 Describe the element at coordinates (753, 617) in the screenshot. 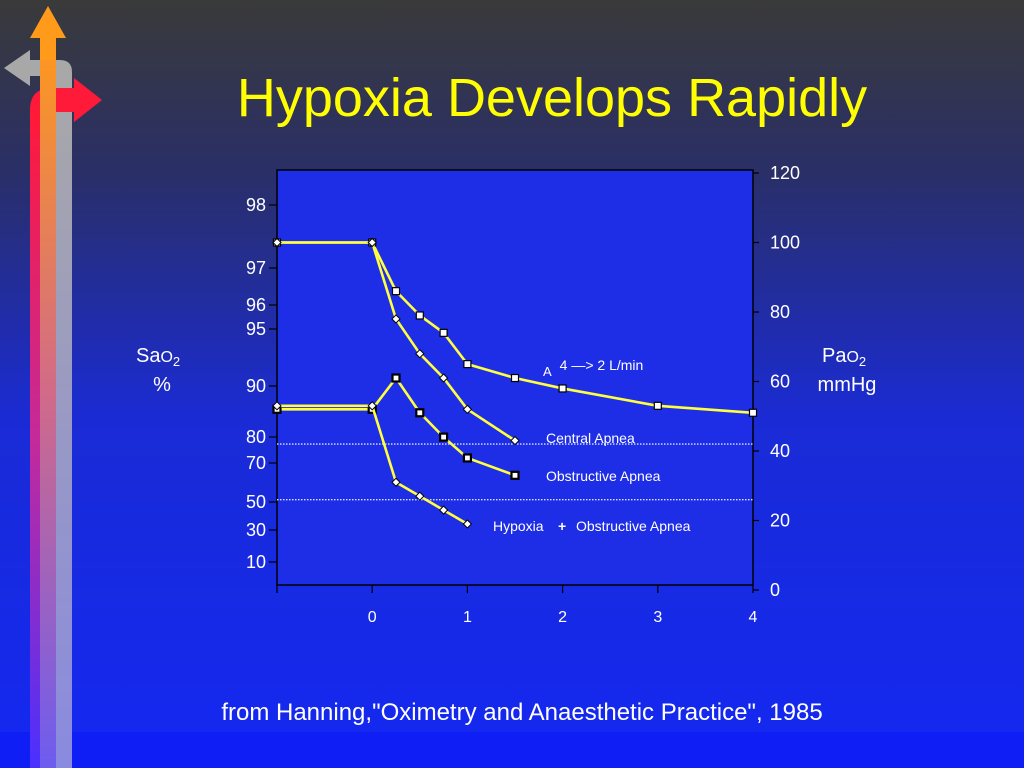

I see `x-tick-label: 4` at that location.